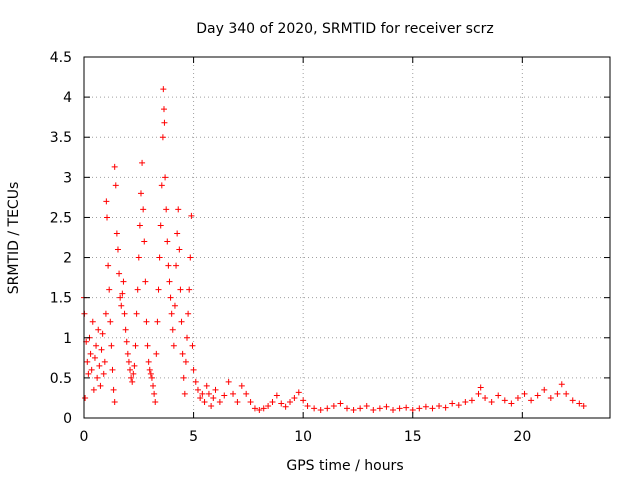 Image resolution: width=640 pixels, height=480 pixels. I want to click on x-tick-label: 20, so click(522, 437).